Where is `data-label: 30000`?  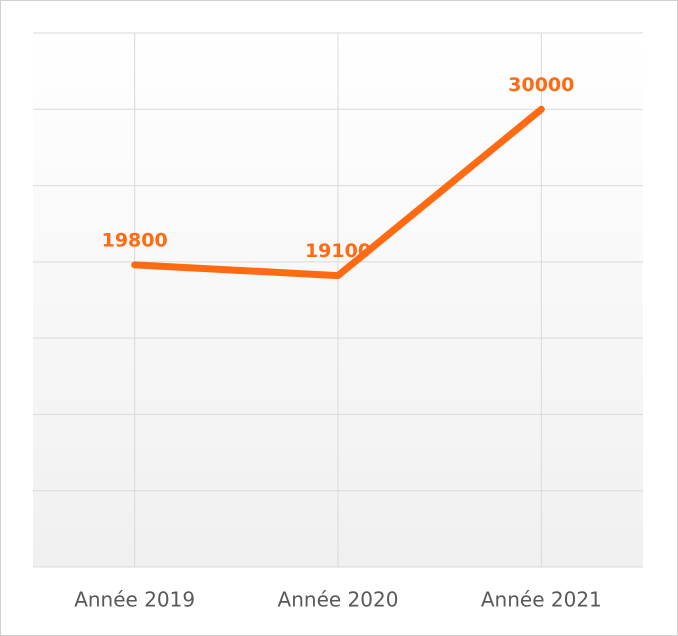
data-label: 30000 is located at coordinates (541, 85).